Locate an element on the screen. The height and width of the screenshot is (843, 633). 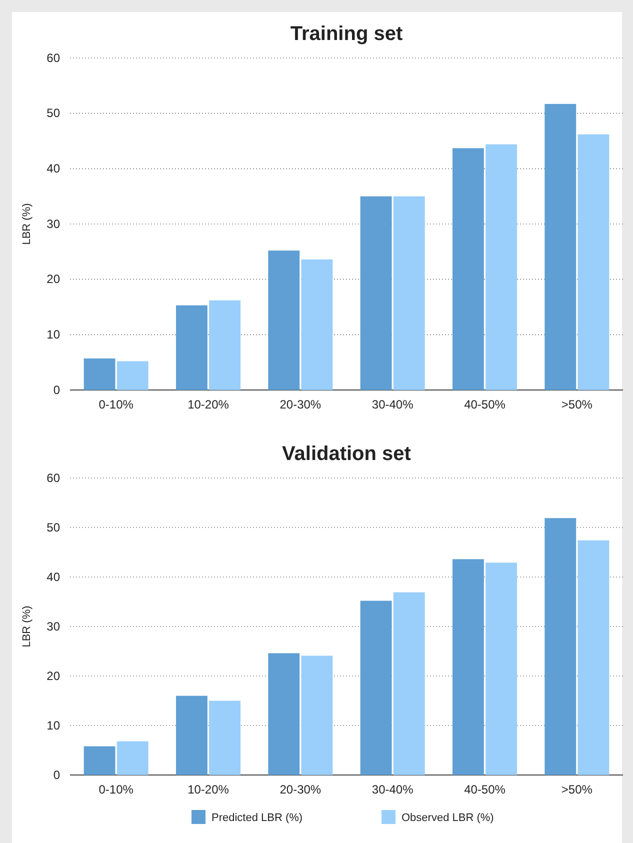
legend-label: Predicted LBR (%) is located at coordinates (257, 818).